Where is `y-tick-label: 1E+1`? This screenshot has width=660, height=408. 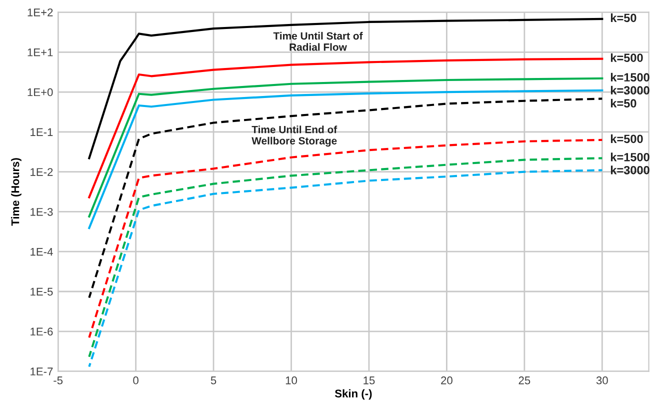
y-tick-label: 1E+1 is located at coordinates (40, 52).